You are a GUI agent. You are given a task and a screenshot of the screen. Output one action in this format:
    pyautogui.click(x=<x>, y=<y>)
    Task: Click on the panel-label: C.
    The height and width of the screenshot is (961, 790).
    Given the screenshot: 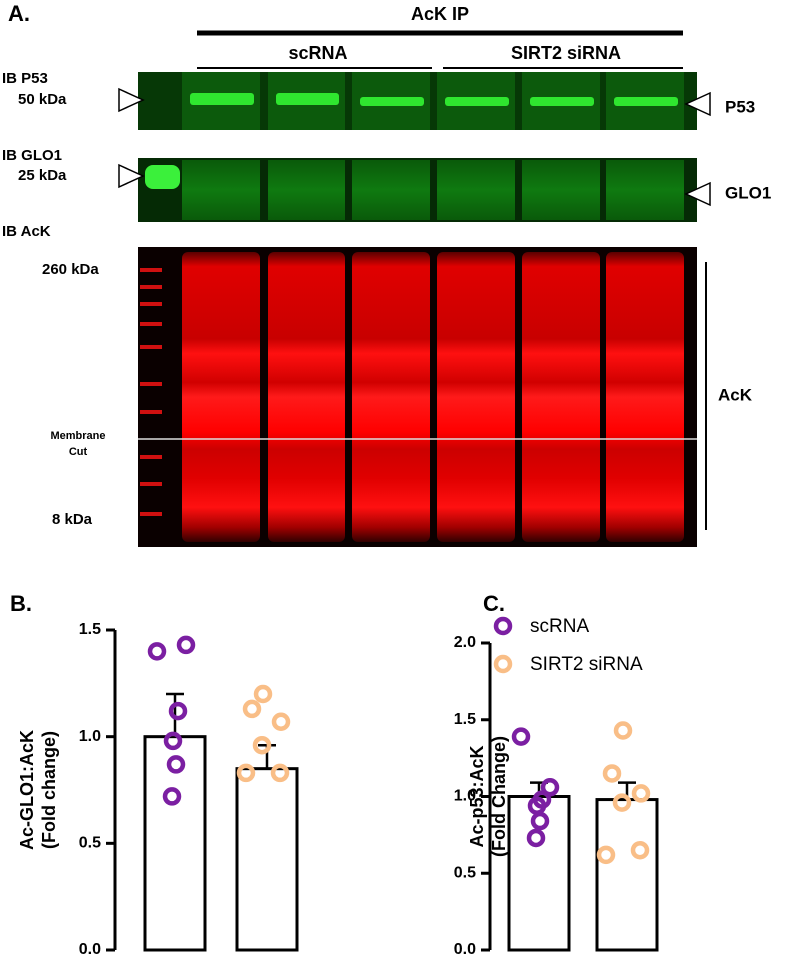 What is the action you would take?
    pyautogui.click(x=494, y=603)
    